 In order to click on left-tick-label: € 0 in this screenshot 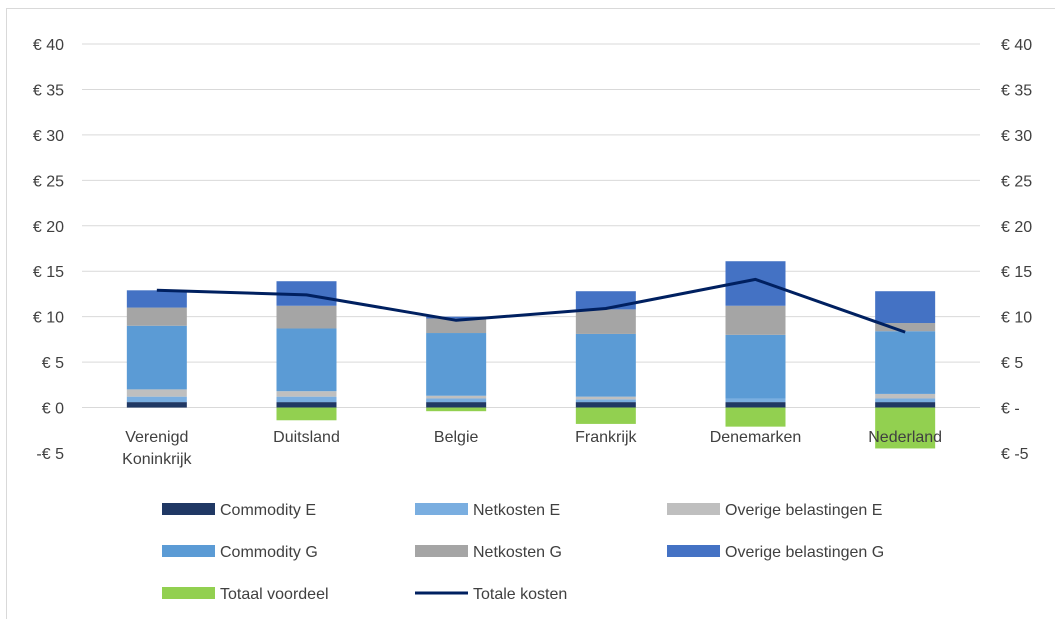, I will do `click(53, 409)`.